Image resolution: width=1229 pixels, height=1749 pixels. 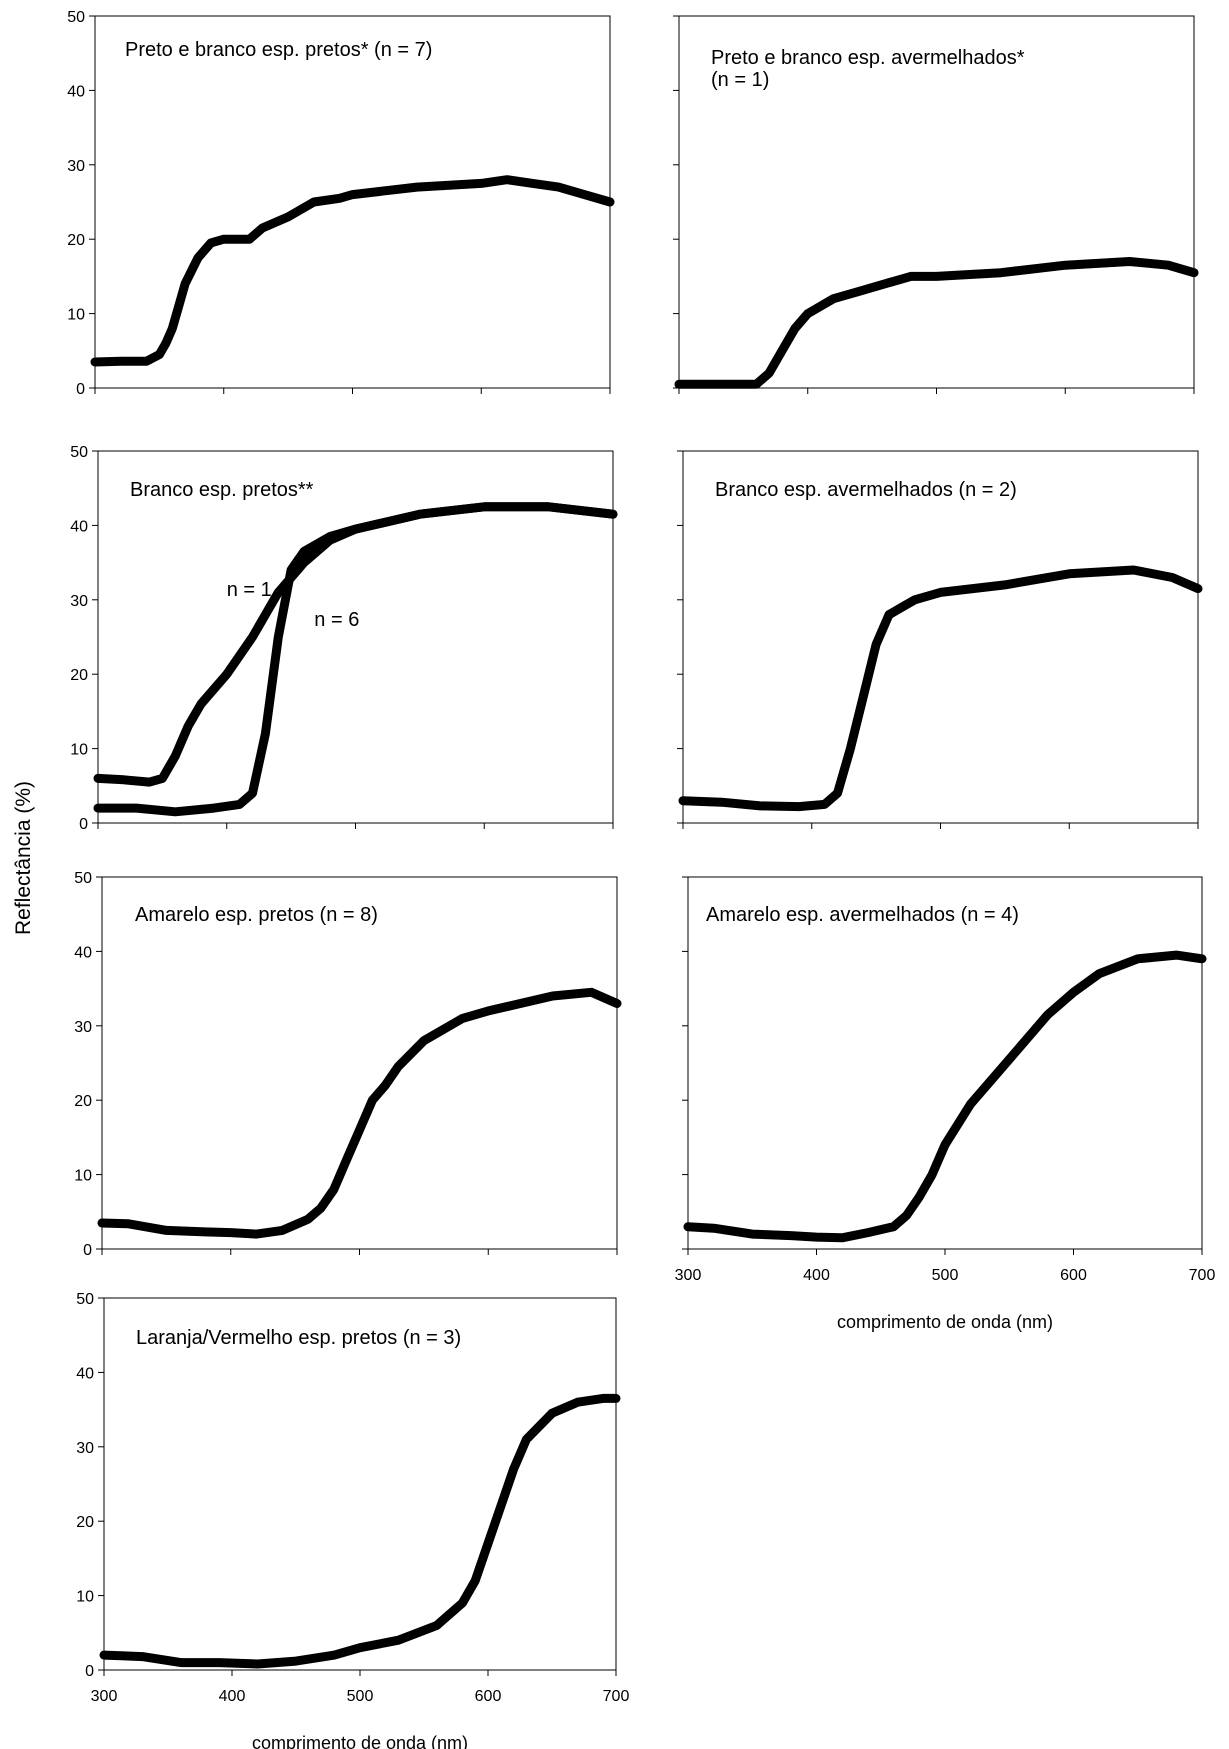 I want to click on panel-title: Preto e branco esp. pretos* (n = 7), so click(x=278, y=50).